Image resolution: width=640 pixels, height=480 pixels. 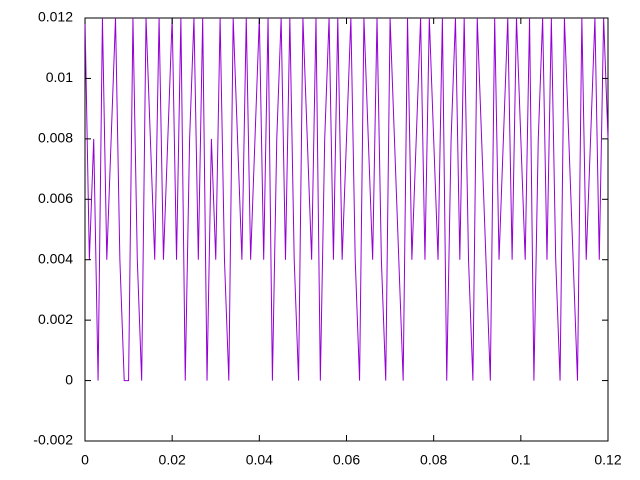 I want to click on x-tick-label: 0.1, so click(x=521, y=460).